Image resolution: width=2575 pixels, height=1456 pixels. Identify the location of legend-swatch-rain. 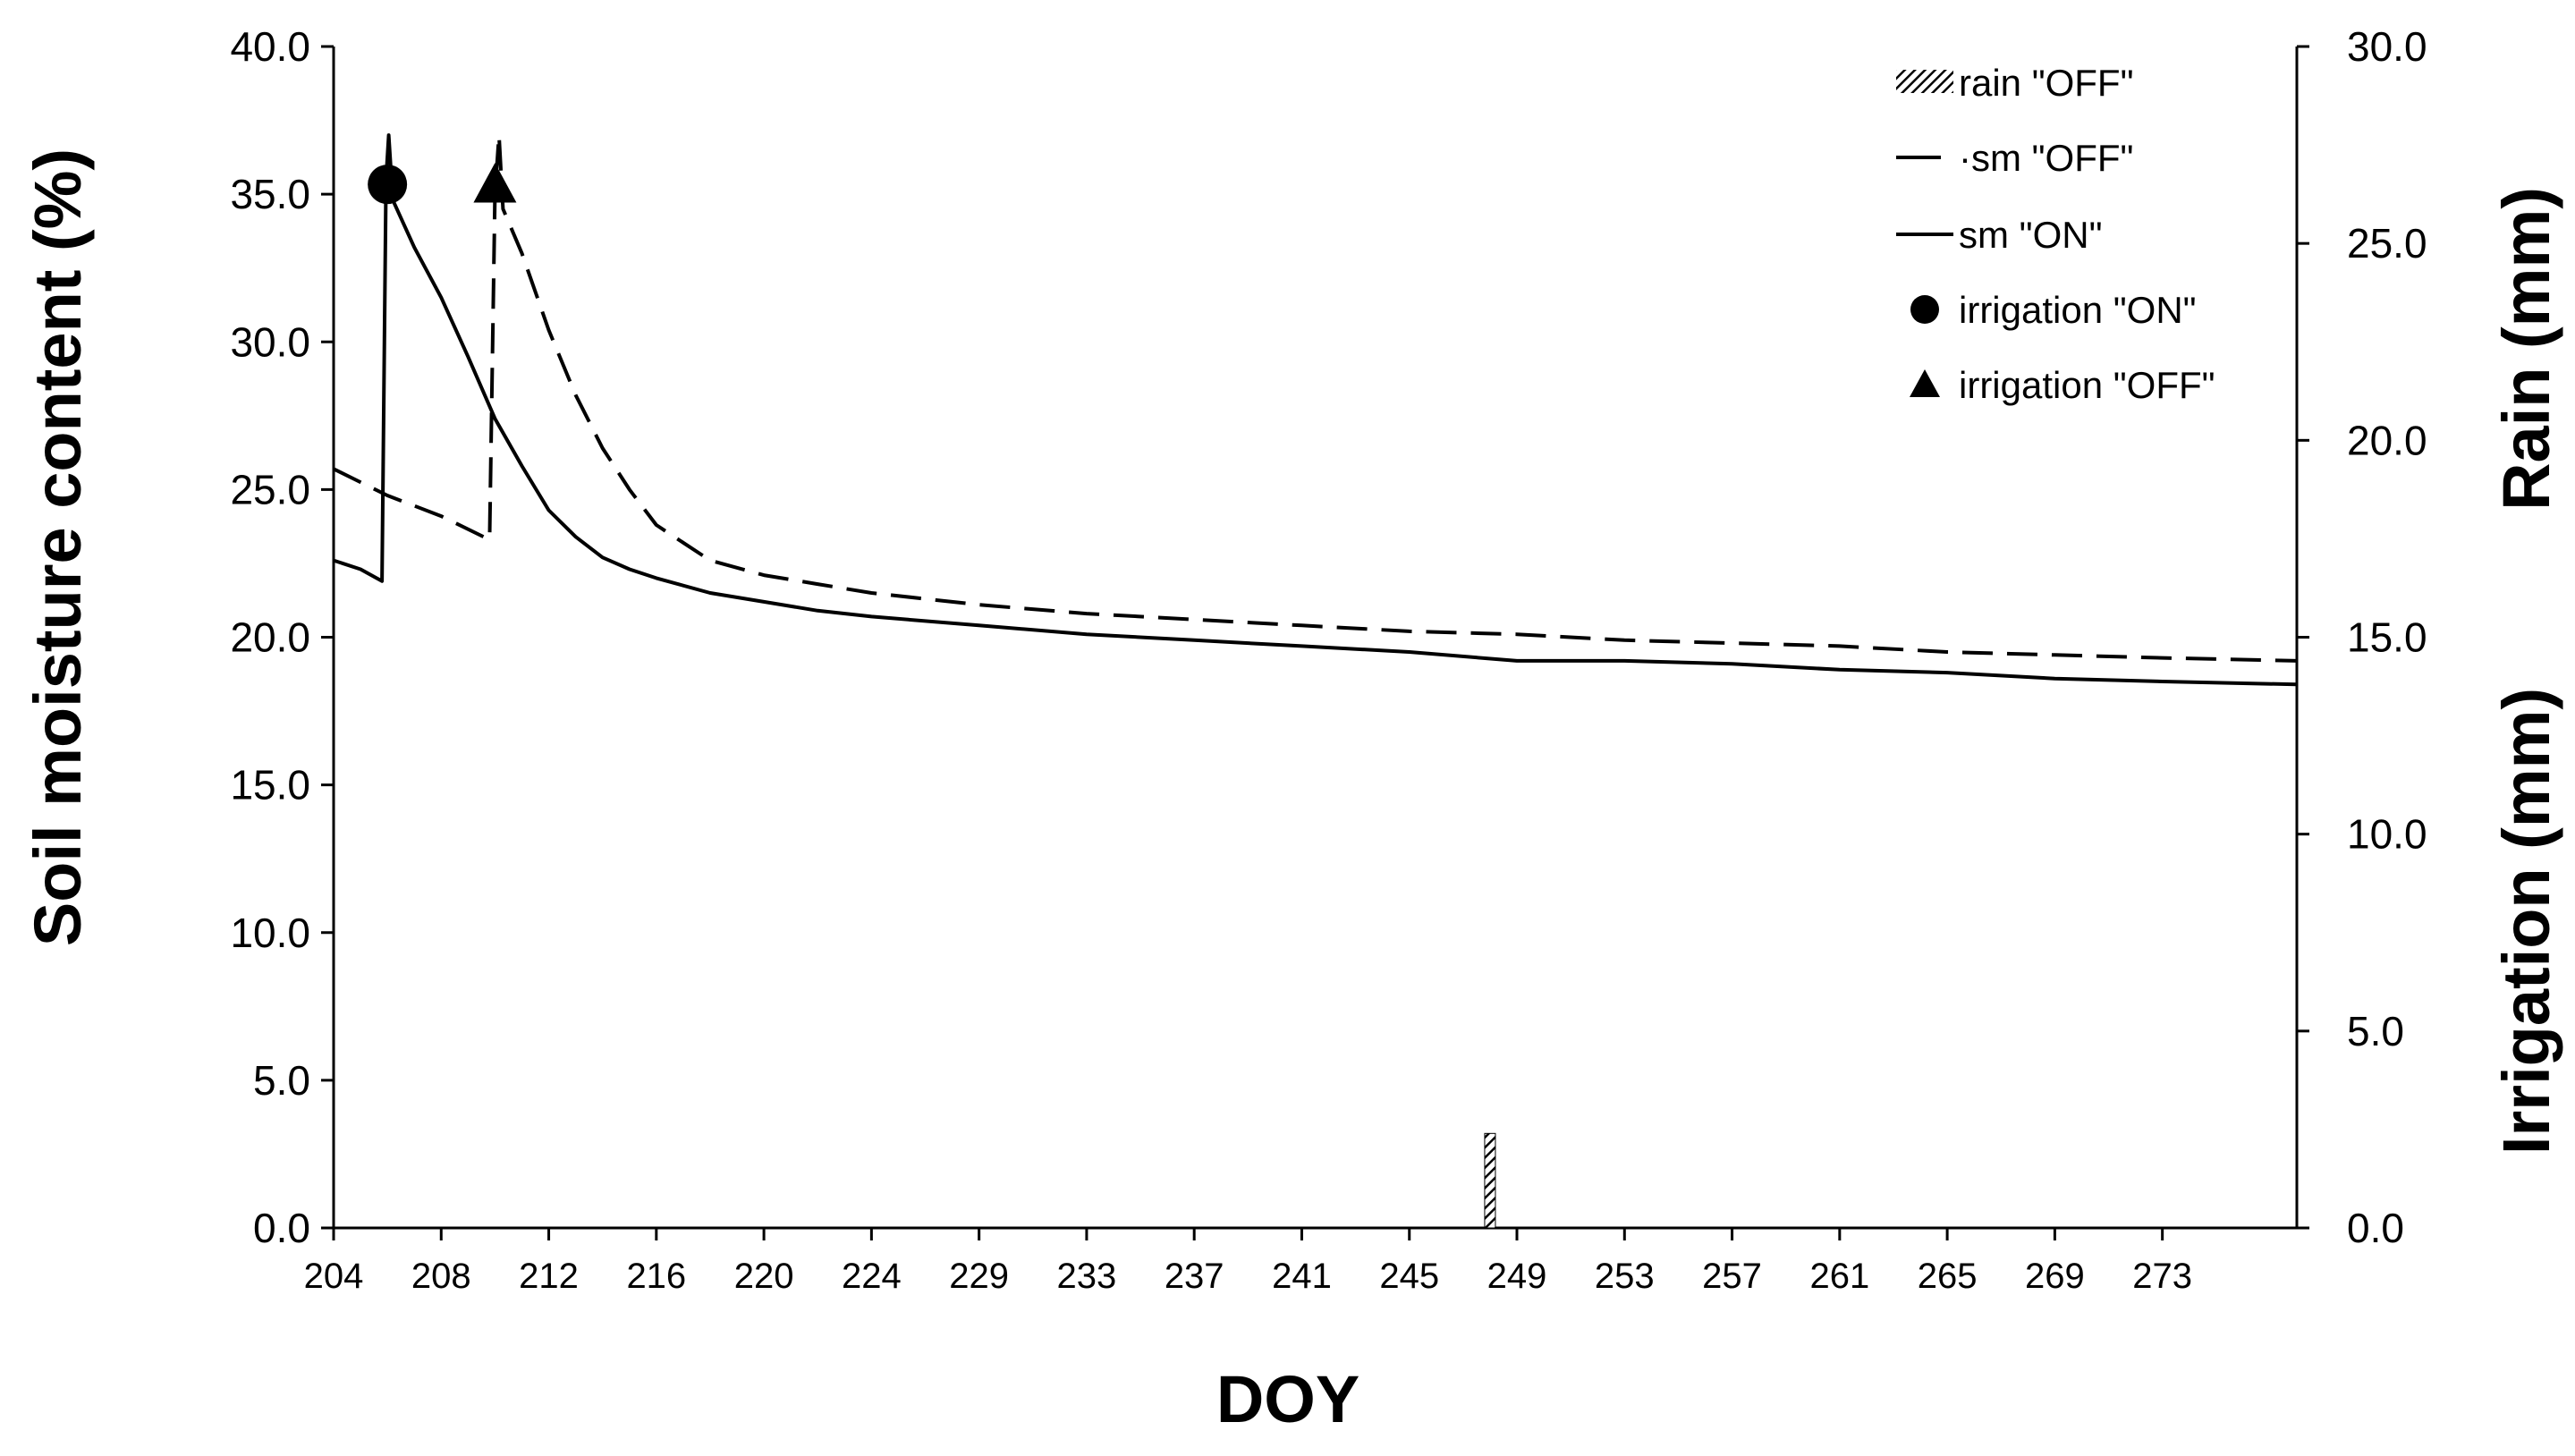
(1924, 81).